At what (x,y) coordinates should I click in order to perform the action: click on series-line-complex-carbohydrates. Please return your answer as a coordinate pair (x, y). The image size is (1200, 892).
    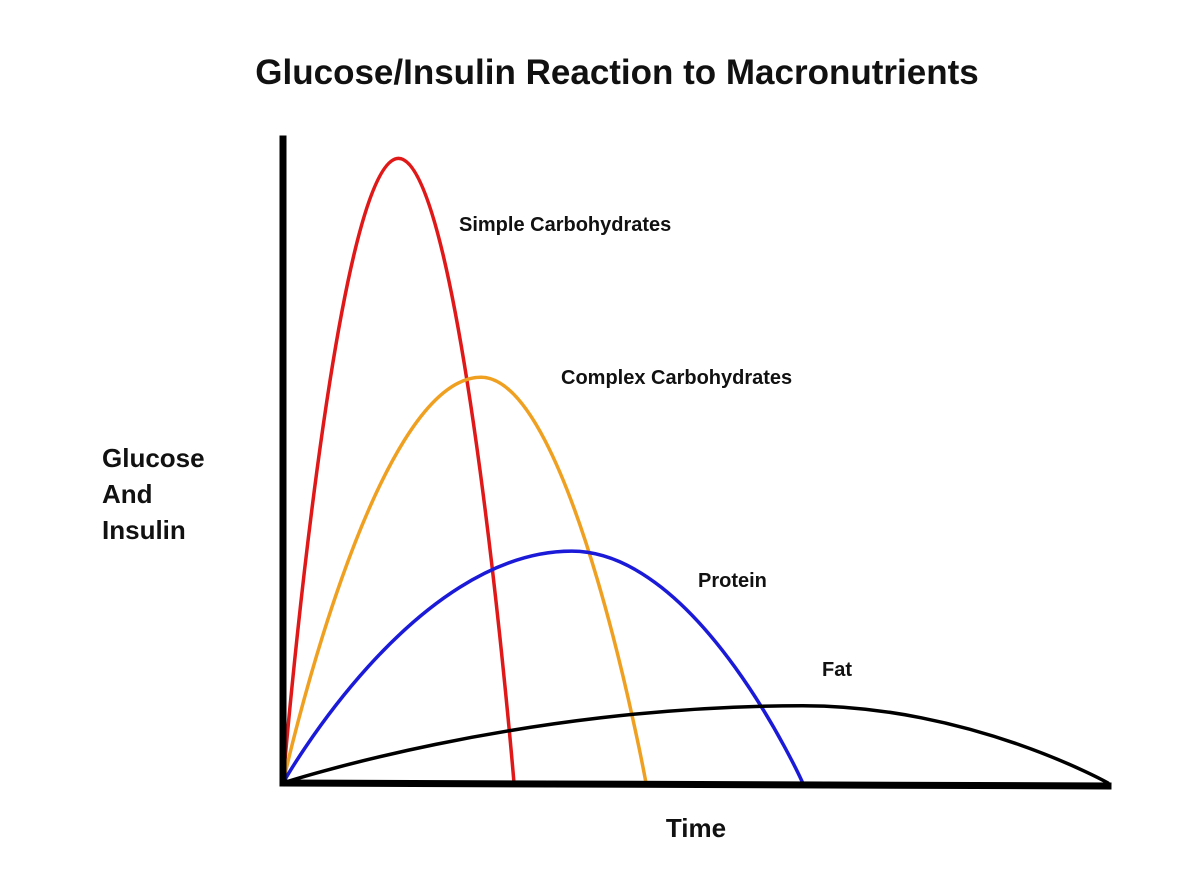
    Looking at the image, I should click on (464, 580).